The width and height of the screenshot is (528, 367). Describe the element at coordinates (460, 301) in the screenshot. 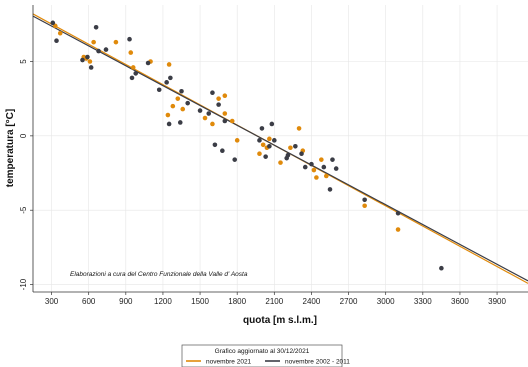

I see `x-tick-label: 3600` at that location.